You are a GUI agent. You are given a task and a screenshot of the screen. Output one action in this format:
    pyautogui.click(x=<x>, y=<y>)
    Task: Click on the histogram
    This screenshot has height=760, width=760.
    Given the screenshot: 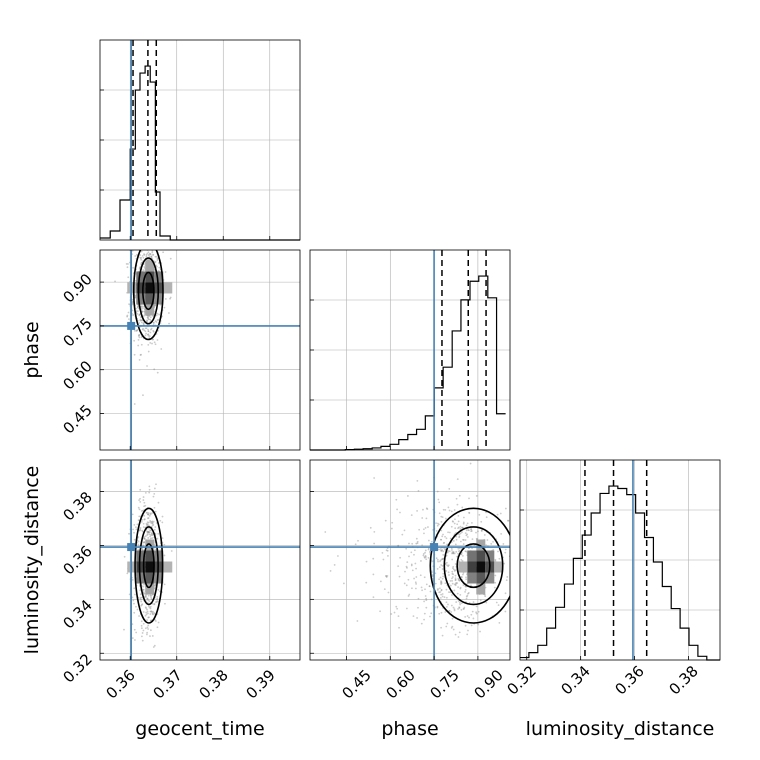 What is the action you would take?
    pyautogui.click(x=620, y=573)
    